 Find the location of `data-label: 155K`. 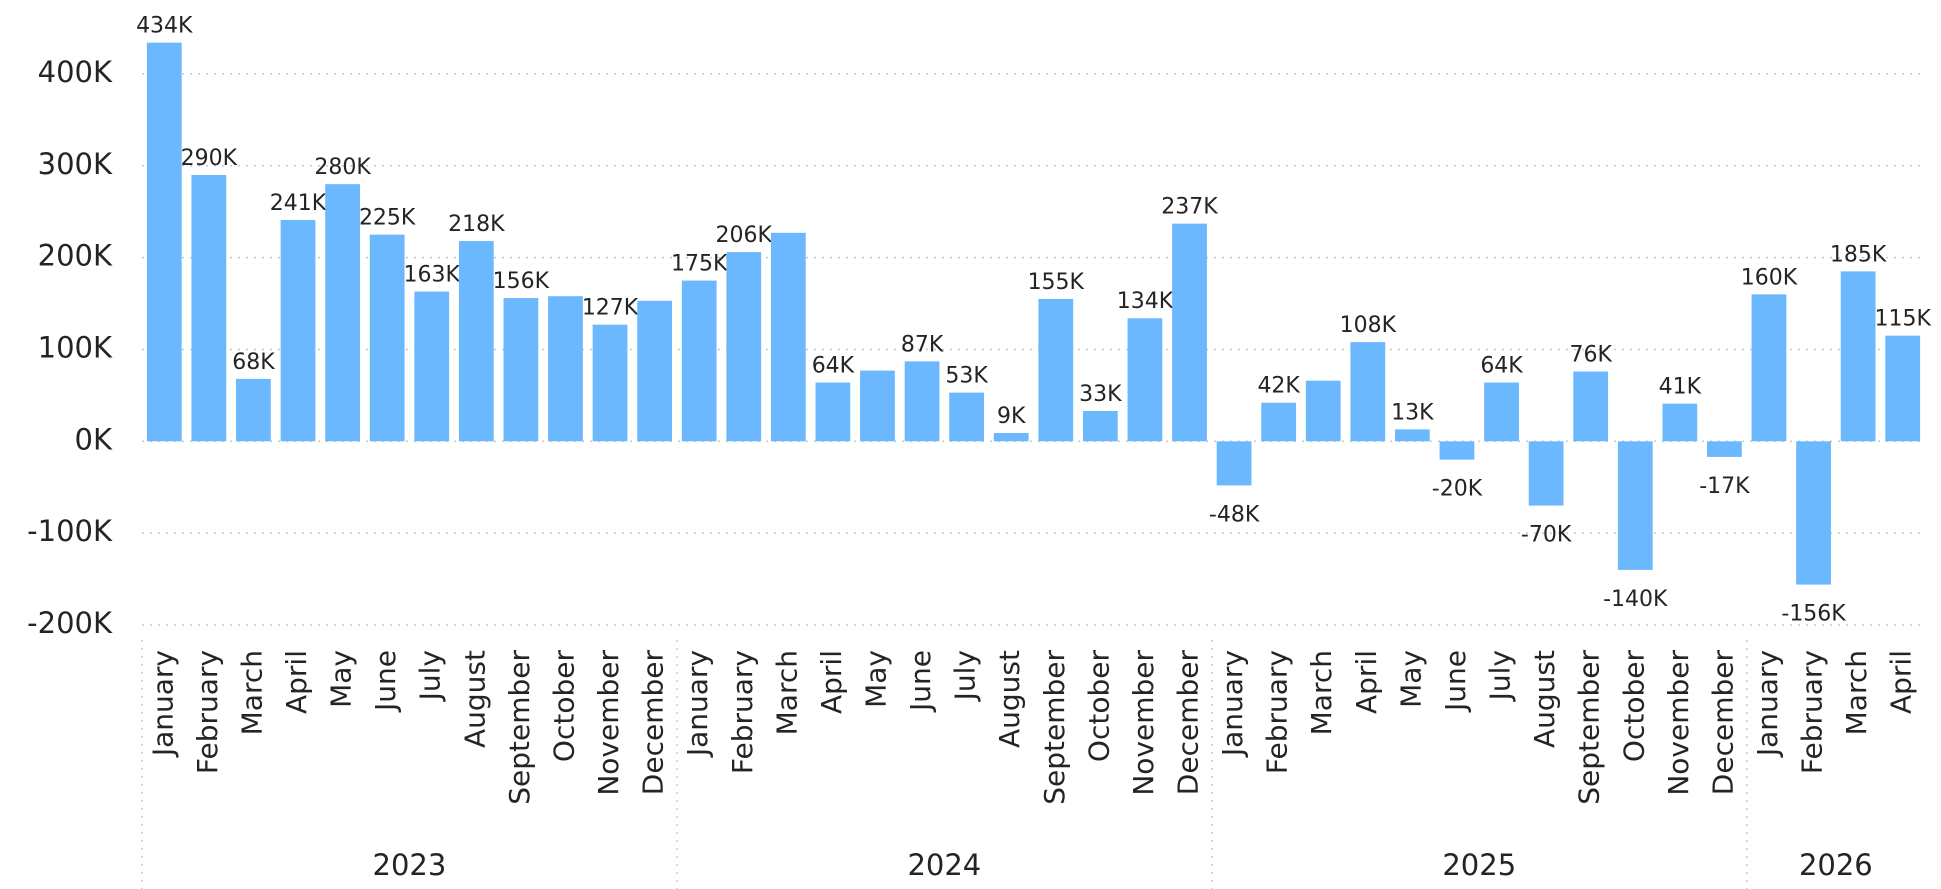

data-label: 155K is located at coordinates (1056, 282).